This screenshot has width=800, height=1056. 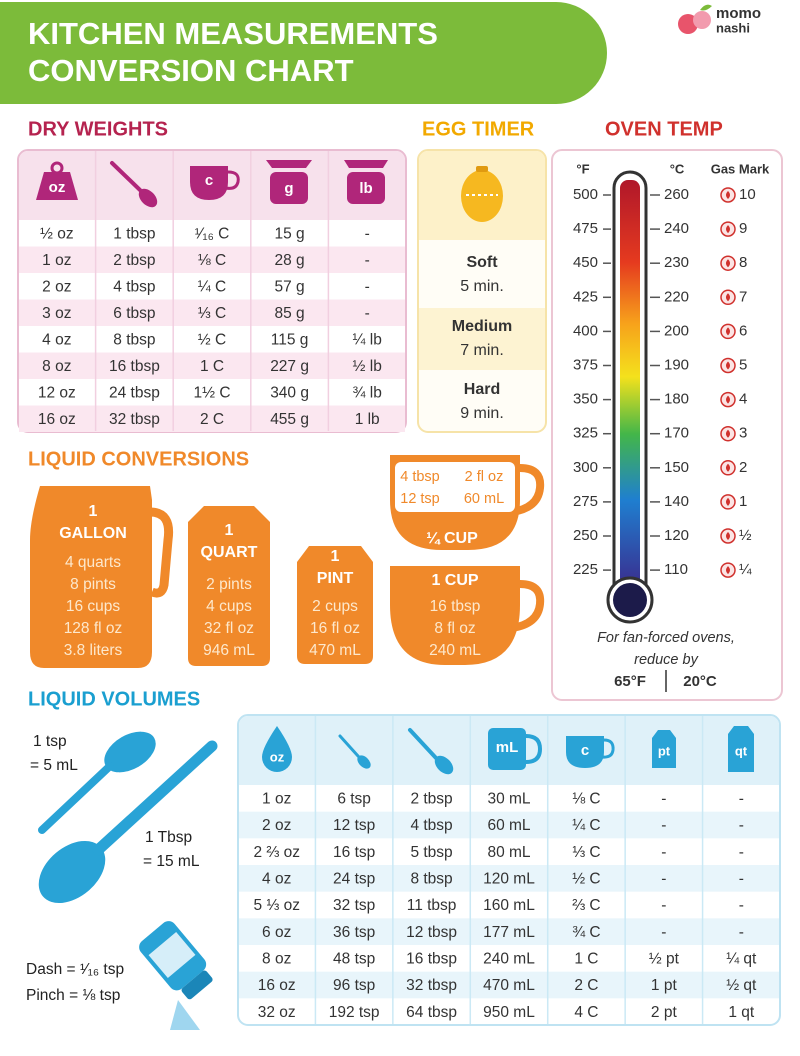 What do you see at coordinates (743, 399) in the screenshot?
I see `gas-mark: 4` at bounding box center [743, 399].